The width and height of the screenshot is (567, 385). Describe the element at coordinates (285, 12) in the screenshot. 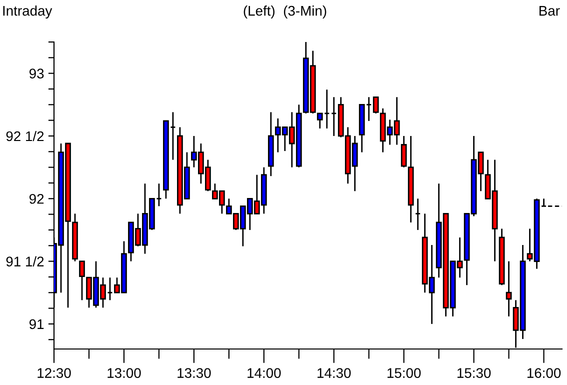

I see `chart-title: (Left) (3-Min)` at that location.